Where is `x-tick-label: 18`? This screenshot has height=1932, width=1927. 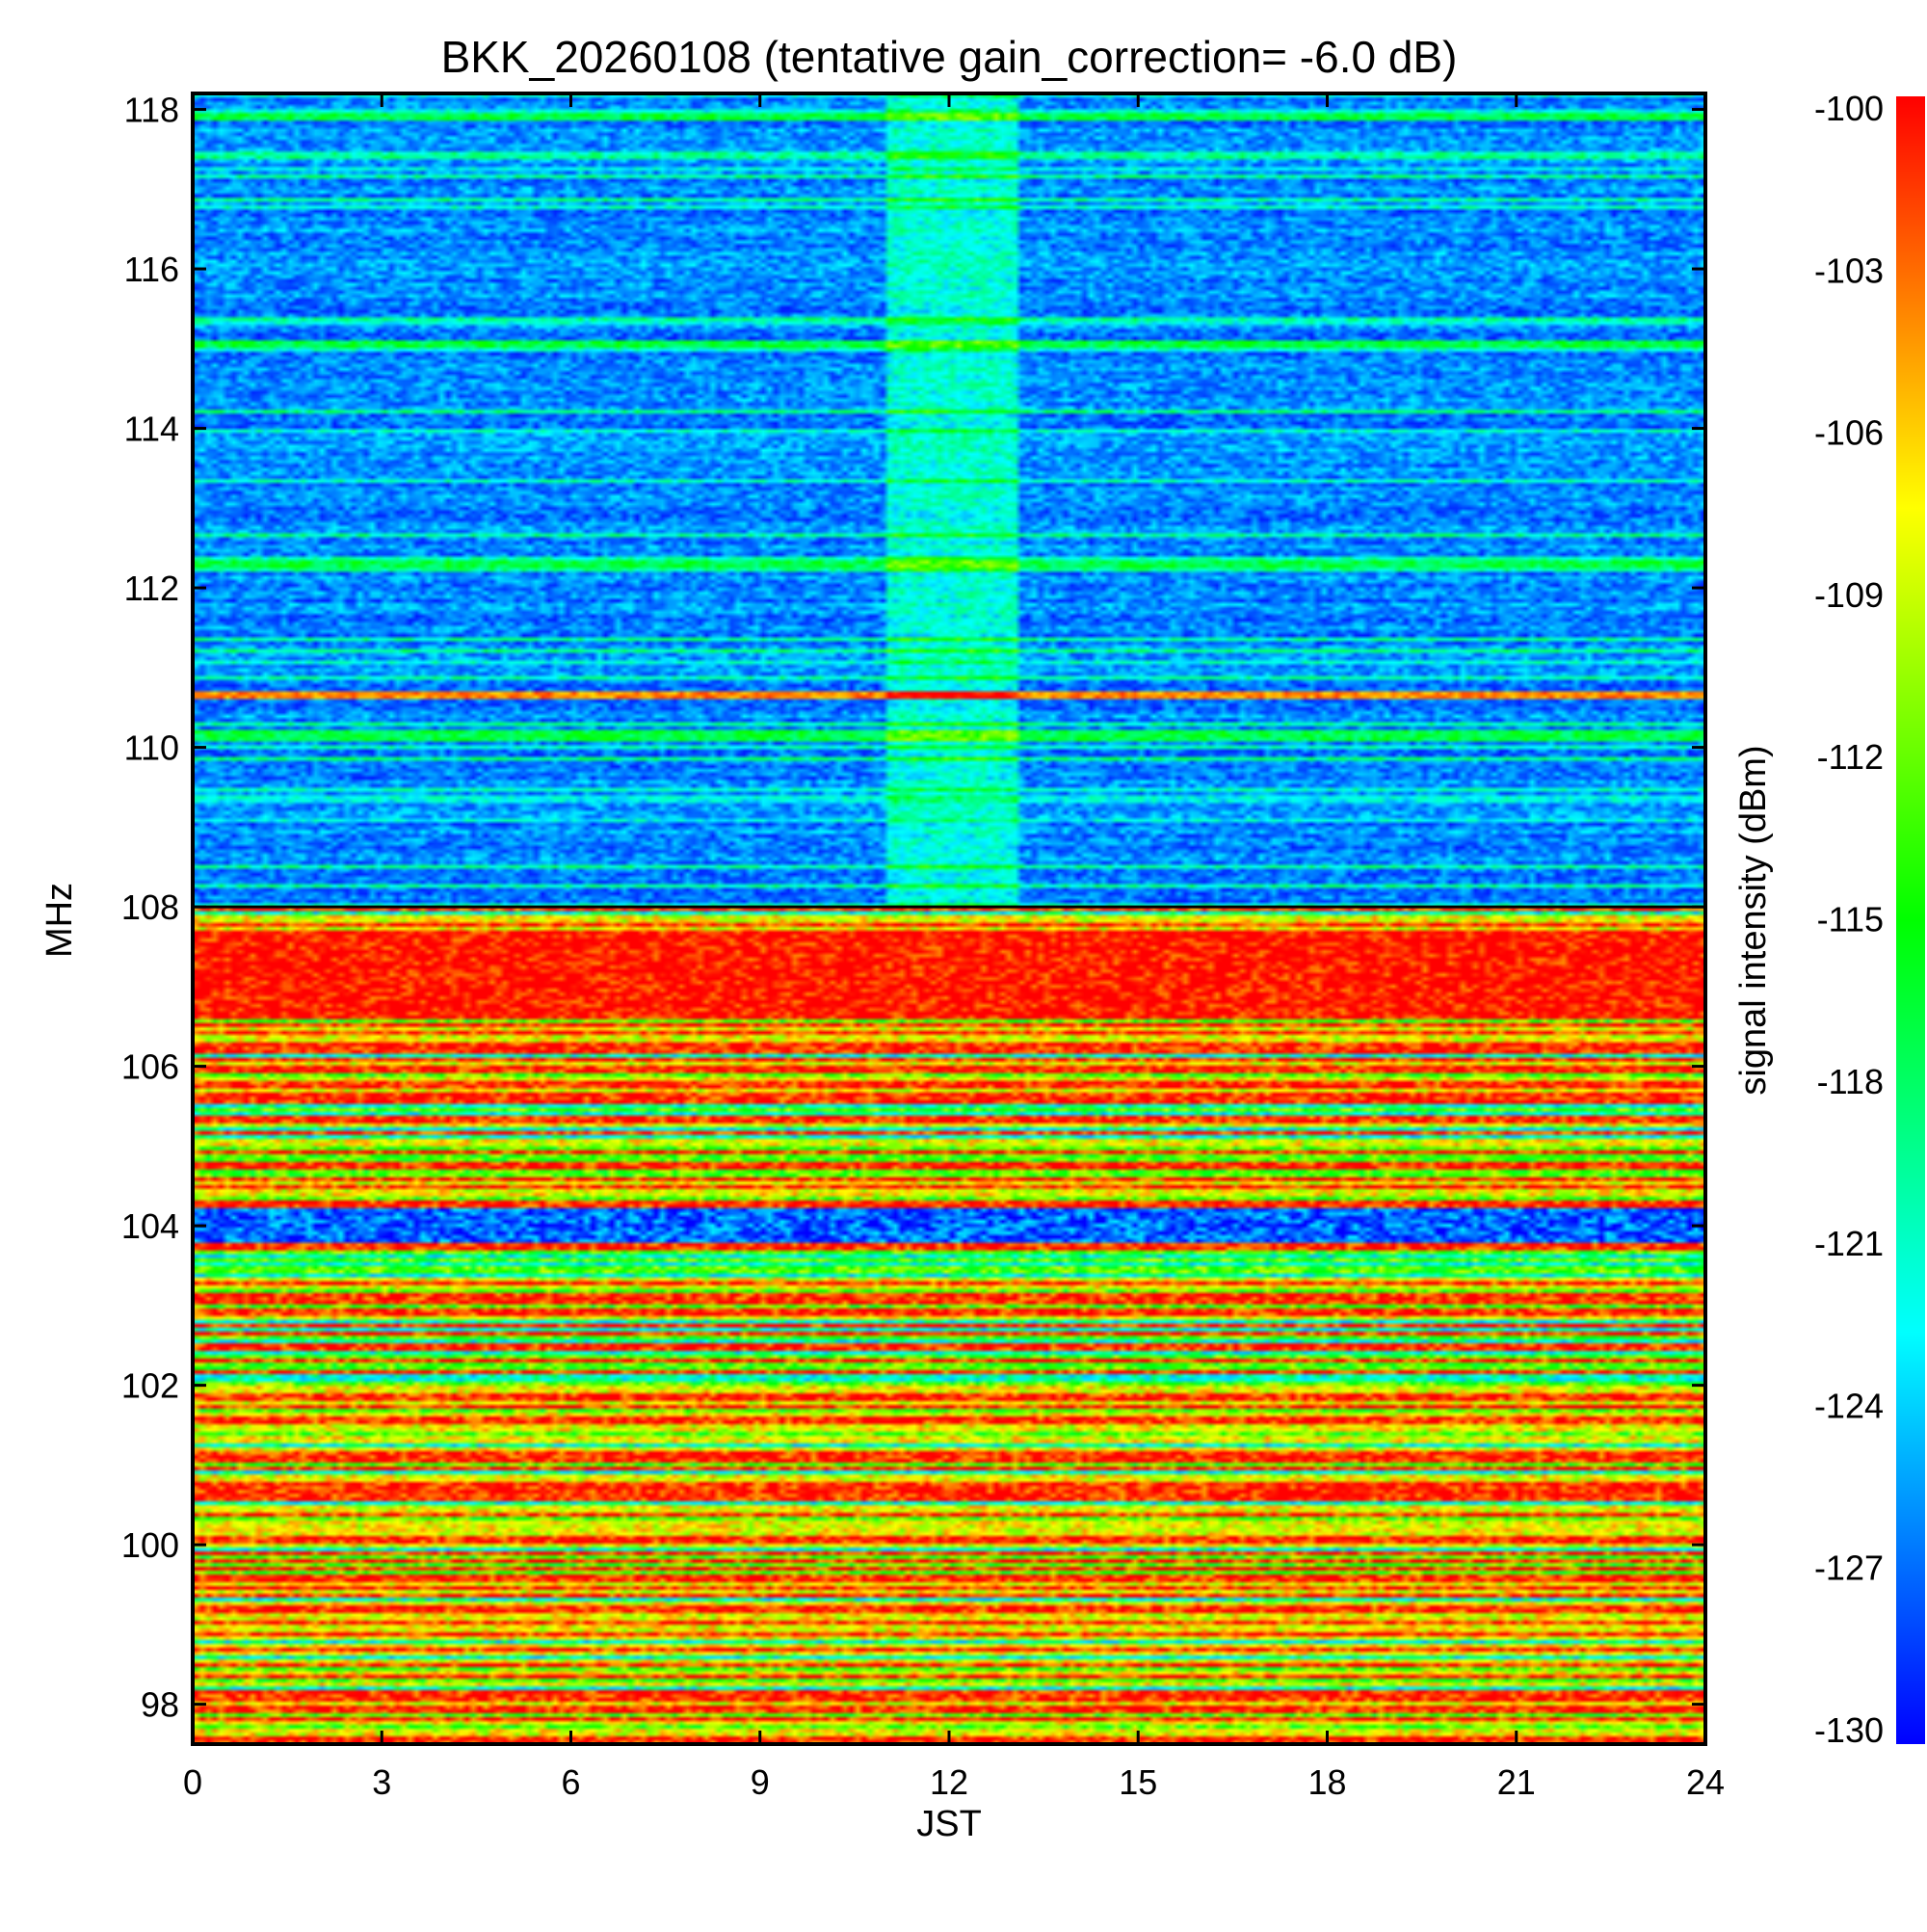
x-tick-label: 18 is located at coordinates (1327, 1782).